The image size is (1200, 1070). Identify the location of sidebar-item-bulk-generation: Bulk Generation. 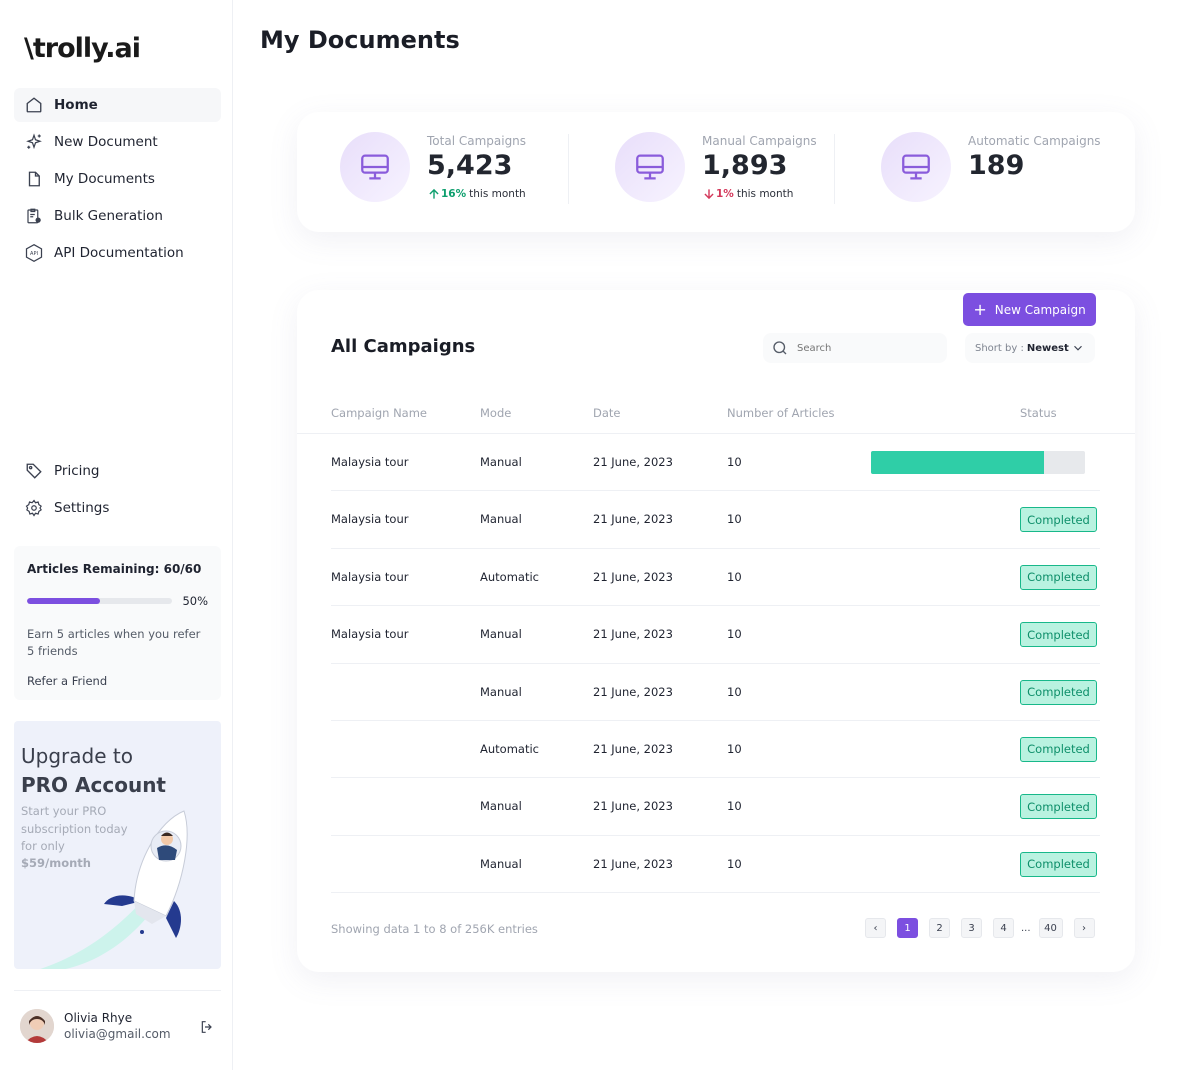
(117, 216).